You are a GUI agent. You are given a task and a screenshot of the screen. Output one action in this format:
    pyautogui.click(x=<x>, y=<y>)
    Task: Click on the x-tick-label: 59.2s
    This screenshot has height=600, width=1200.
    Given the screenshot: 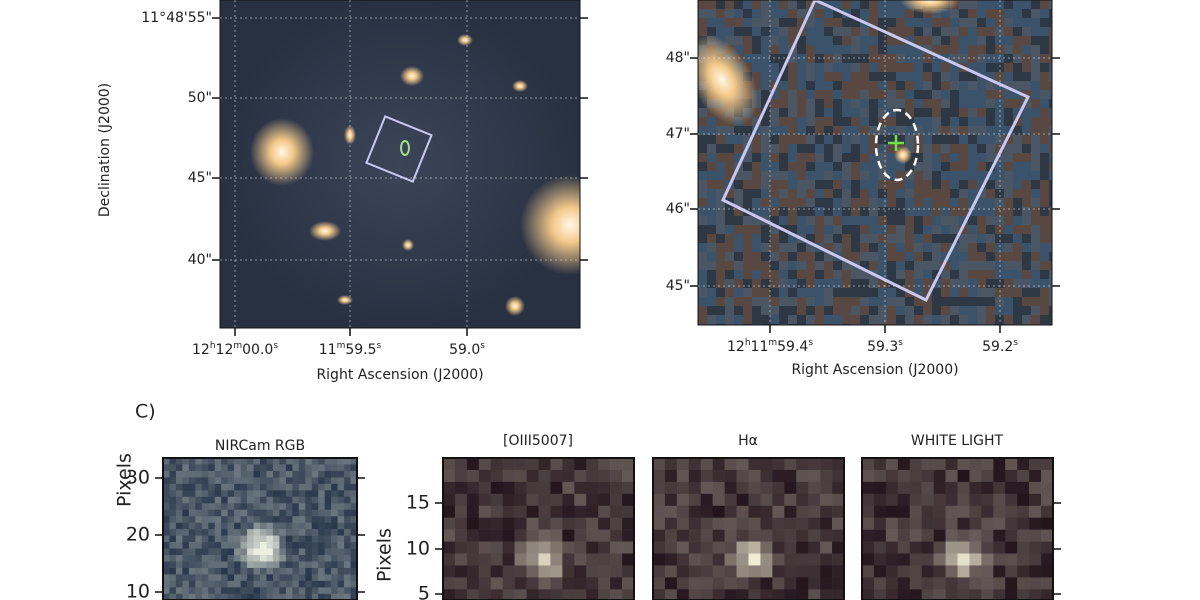 What is the action you would take?
    pyautogui.click(x=1000, y=347)
    